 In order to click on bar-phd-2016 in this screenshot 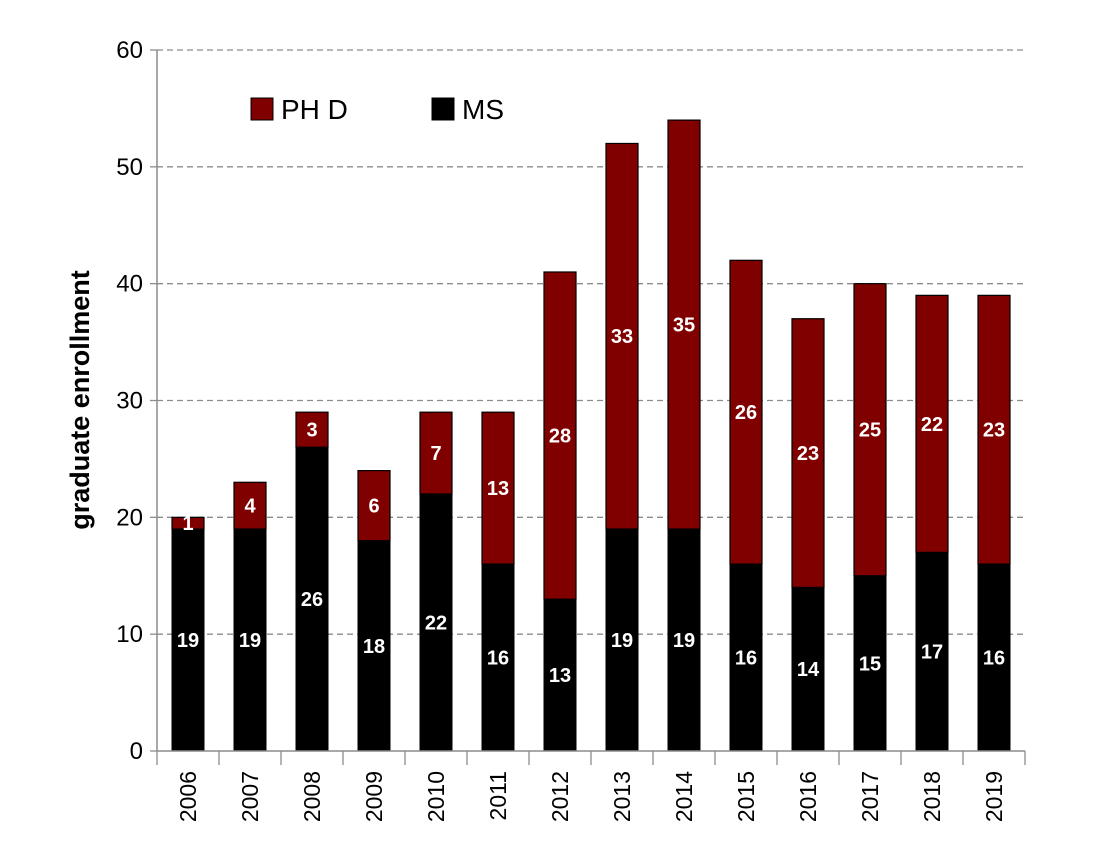, I will do `click(808, 453)`.